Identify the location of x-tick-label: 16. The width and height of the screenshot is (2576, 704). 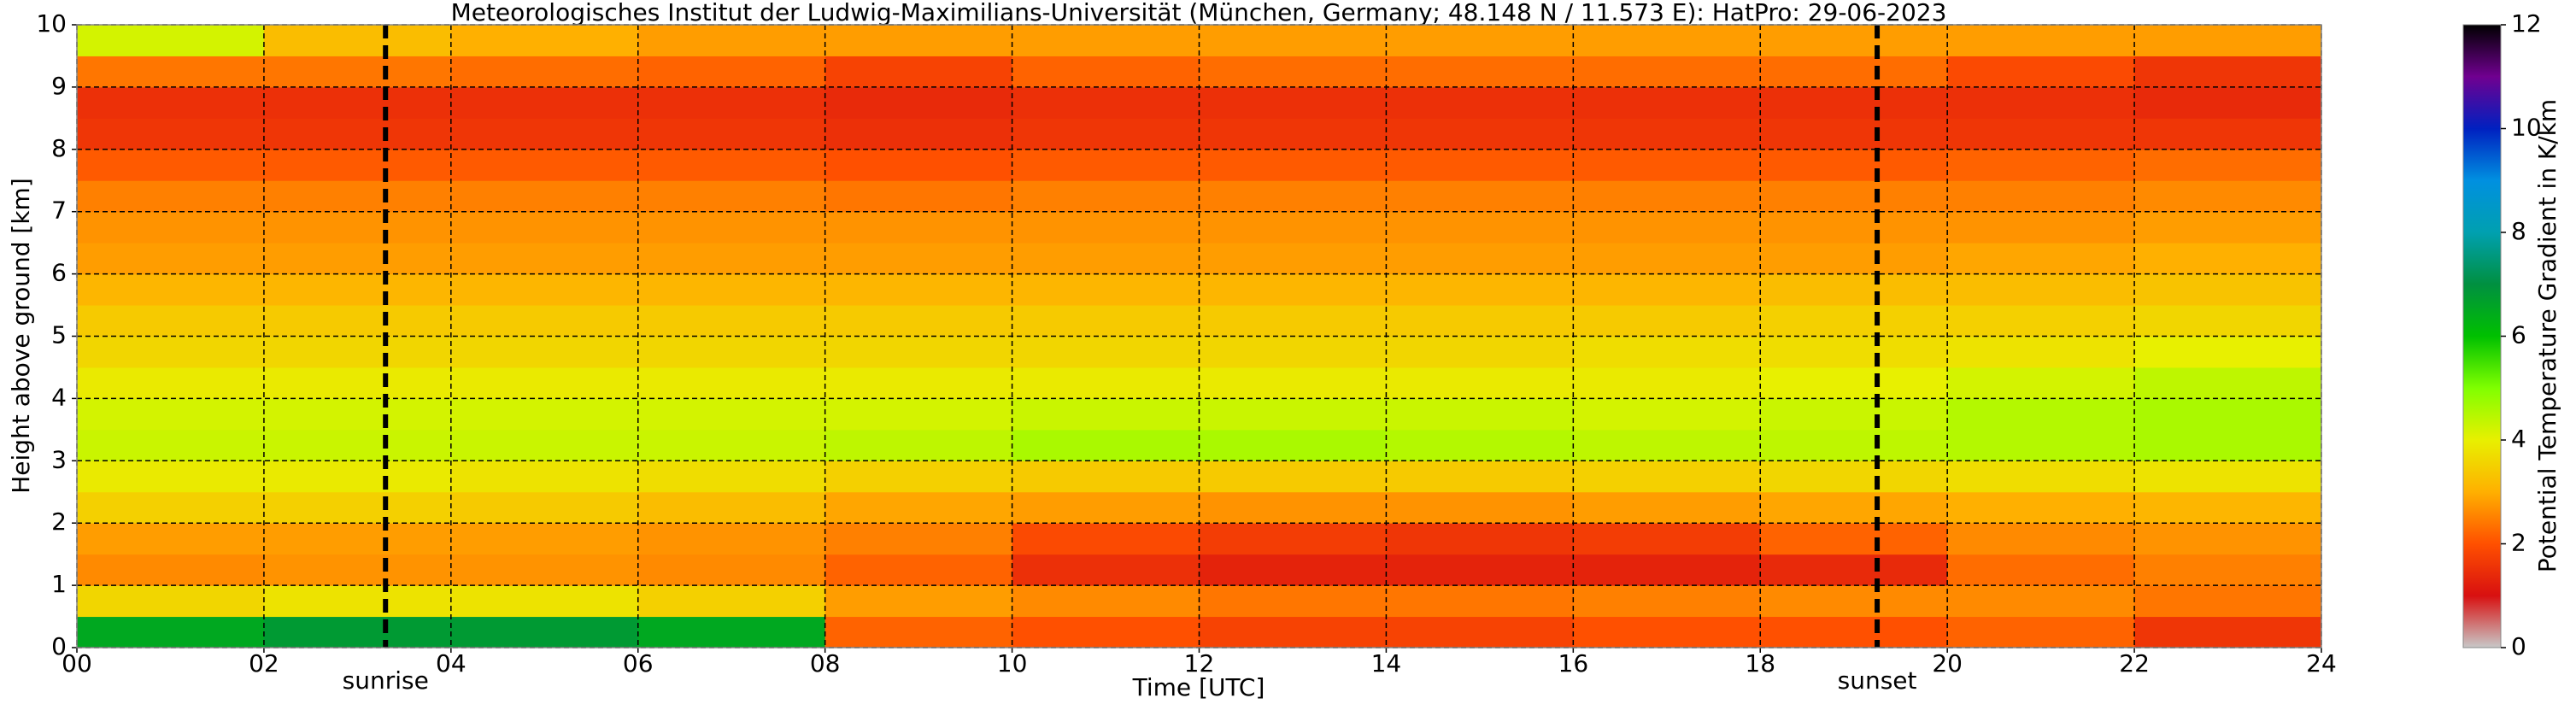
(1573, 663).